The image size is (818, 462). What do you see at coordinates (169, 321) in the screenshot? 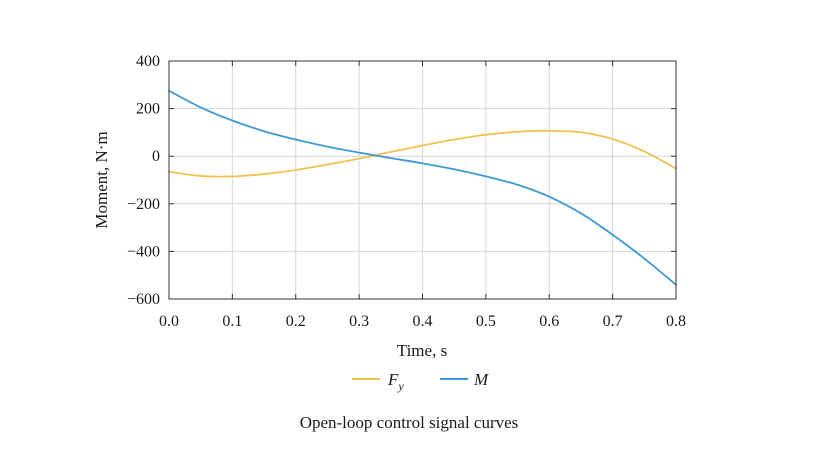
I see `x-tick-label: 0.0` at bounding box center [169, 321].